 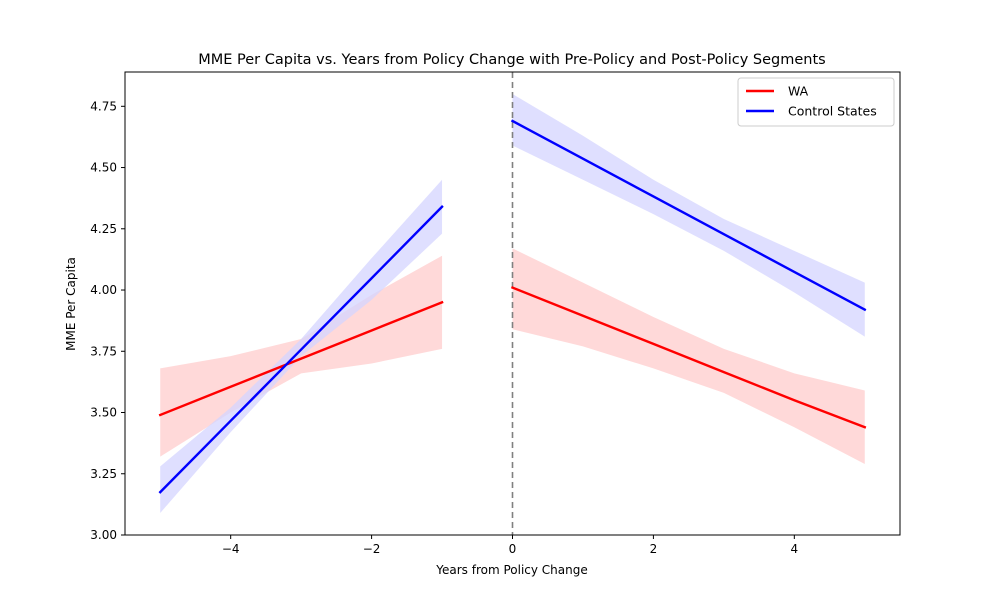 What do you see at coordinates (832, 111) in the screenshot?
I see `legend-label-control: Control States` at bounding box center [832, 111].